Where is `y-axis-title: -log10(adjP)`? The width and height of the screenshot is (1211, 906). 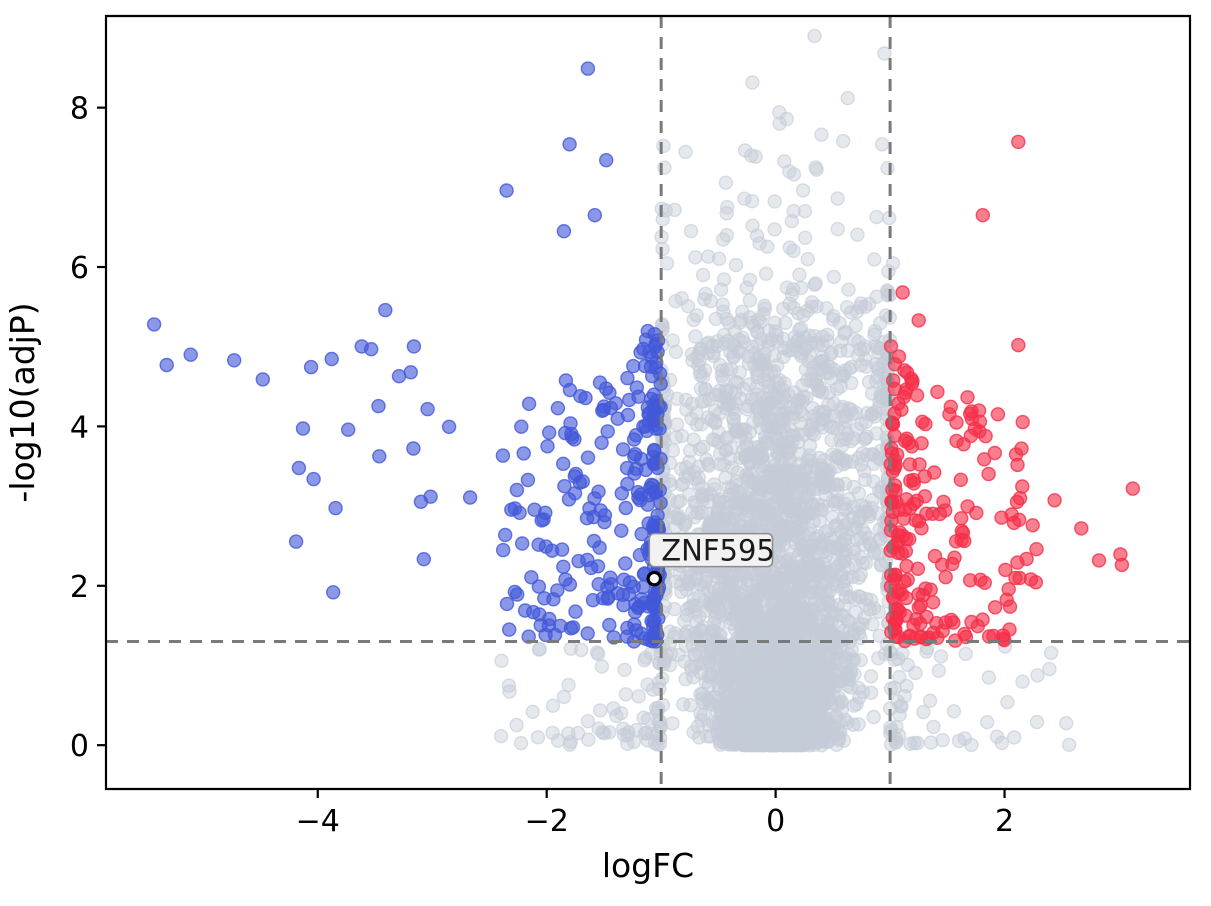 y-axis-title: -log10(adjP) is located at coordinates (22, 402).